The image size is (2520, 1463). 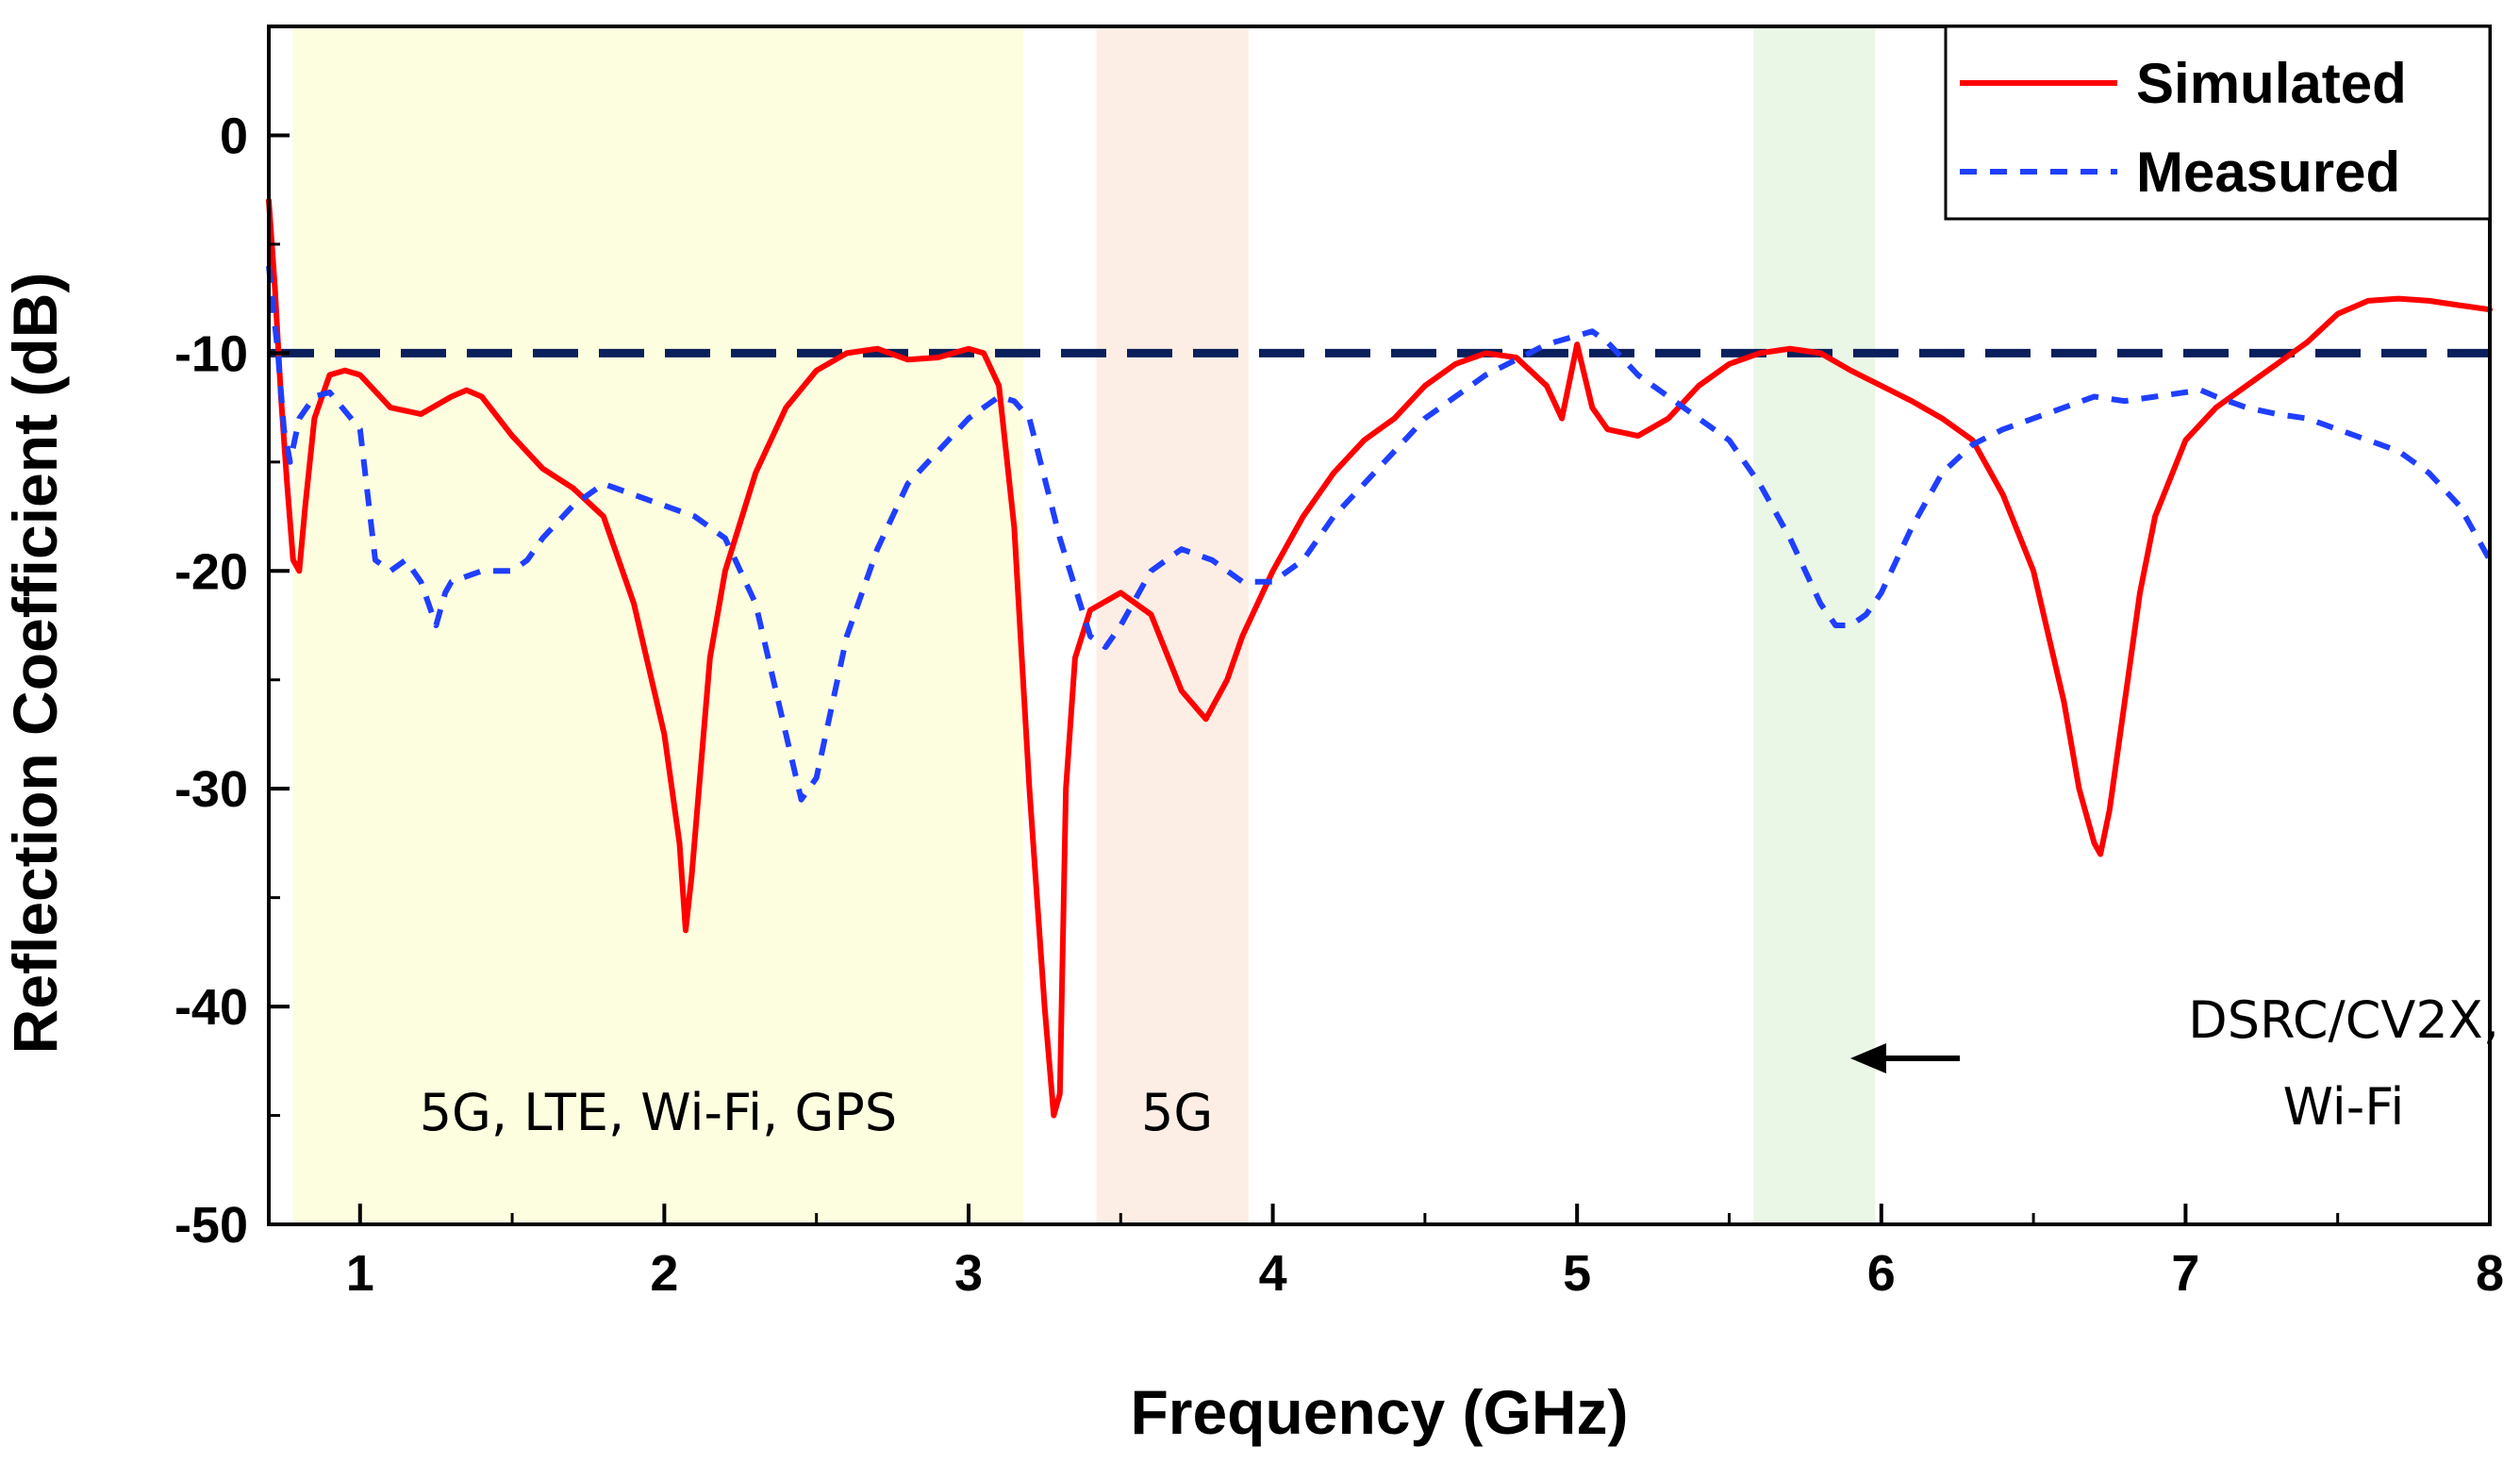 What do you see at coordinates (664, 1273) in the screenshot?
I see `x-tick-label: 2` at bounding box center [664, 1273].